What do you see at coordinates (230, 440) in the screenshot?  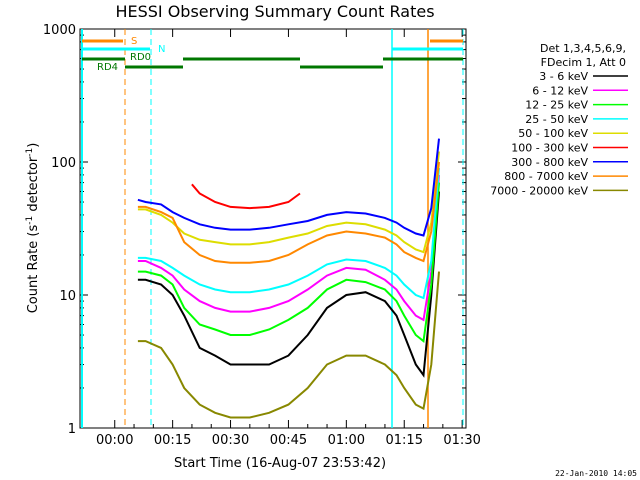 I see `x-tick-label-2: 00:30` at bounding box center [230, 440].